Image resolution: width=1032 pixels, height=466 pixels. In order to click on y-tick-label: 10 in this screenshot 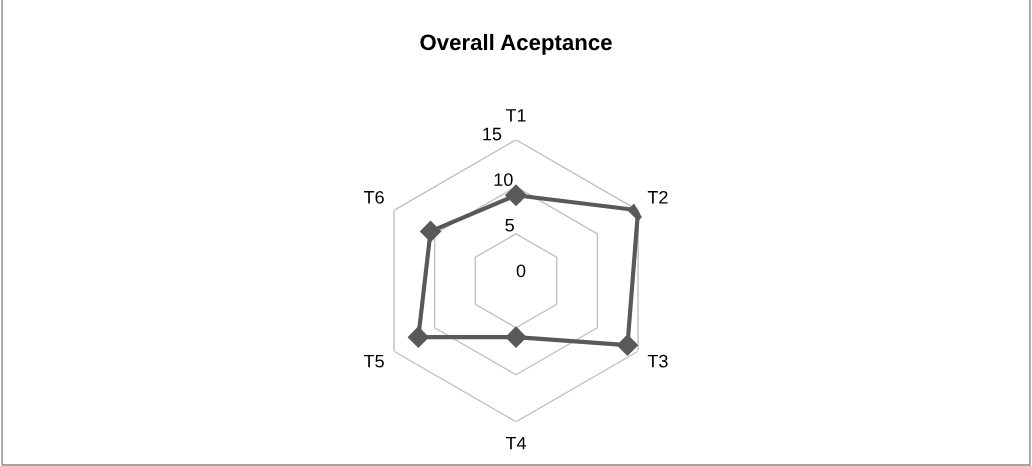, I will do `click(503, 180)`.